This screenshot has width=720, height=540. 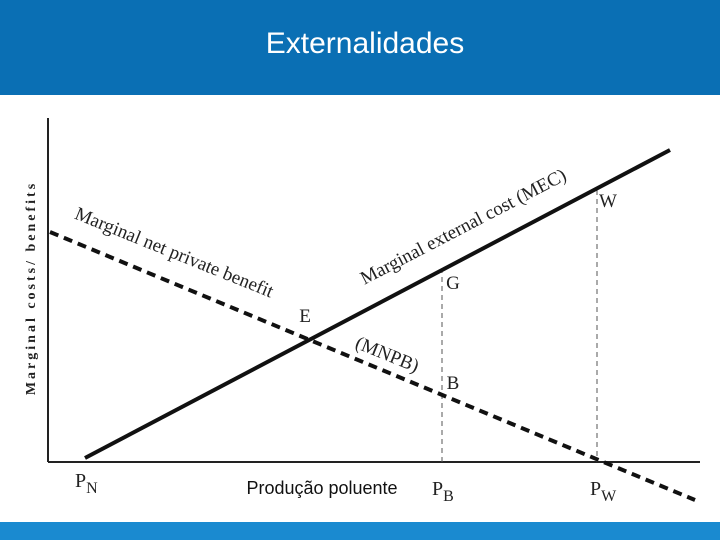 I want to click on label-sub: N, so click(x=92, y=488).